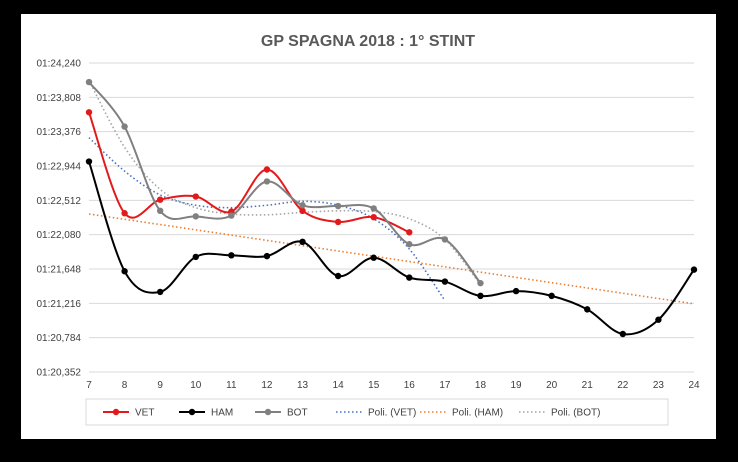 This screenshot has width=738, height=462. Describe the element at coordinates (303, 385) in the screenshot. I see `x-tick-label: 13` at that location.